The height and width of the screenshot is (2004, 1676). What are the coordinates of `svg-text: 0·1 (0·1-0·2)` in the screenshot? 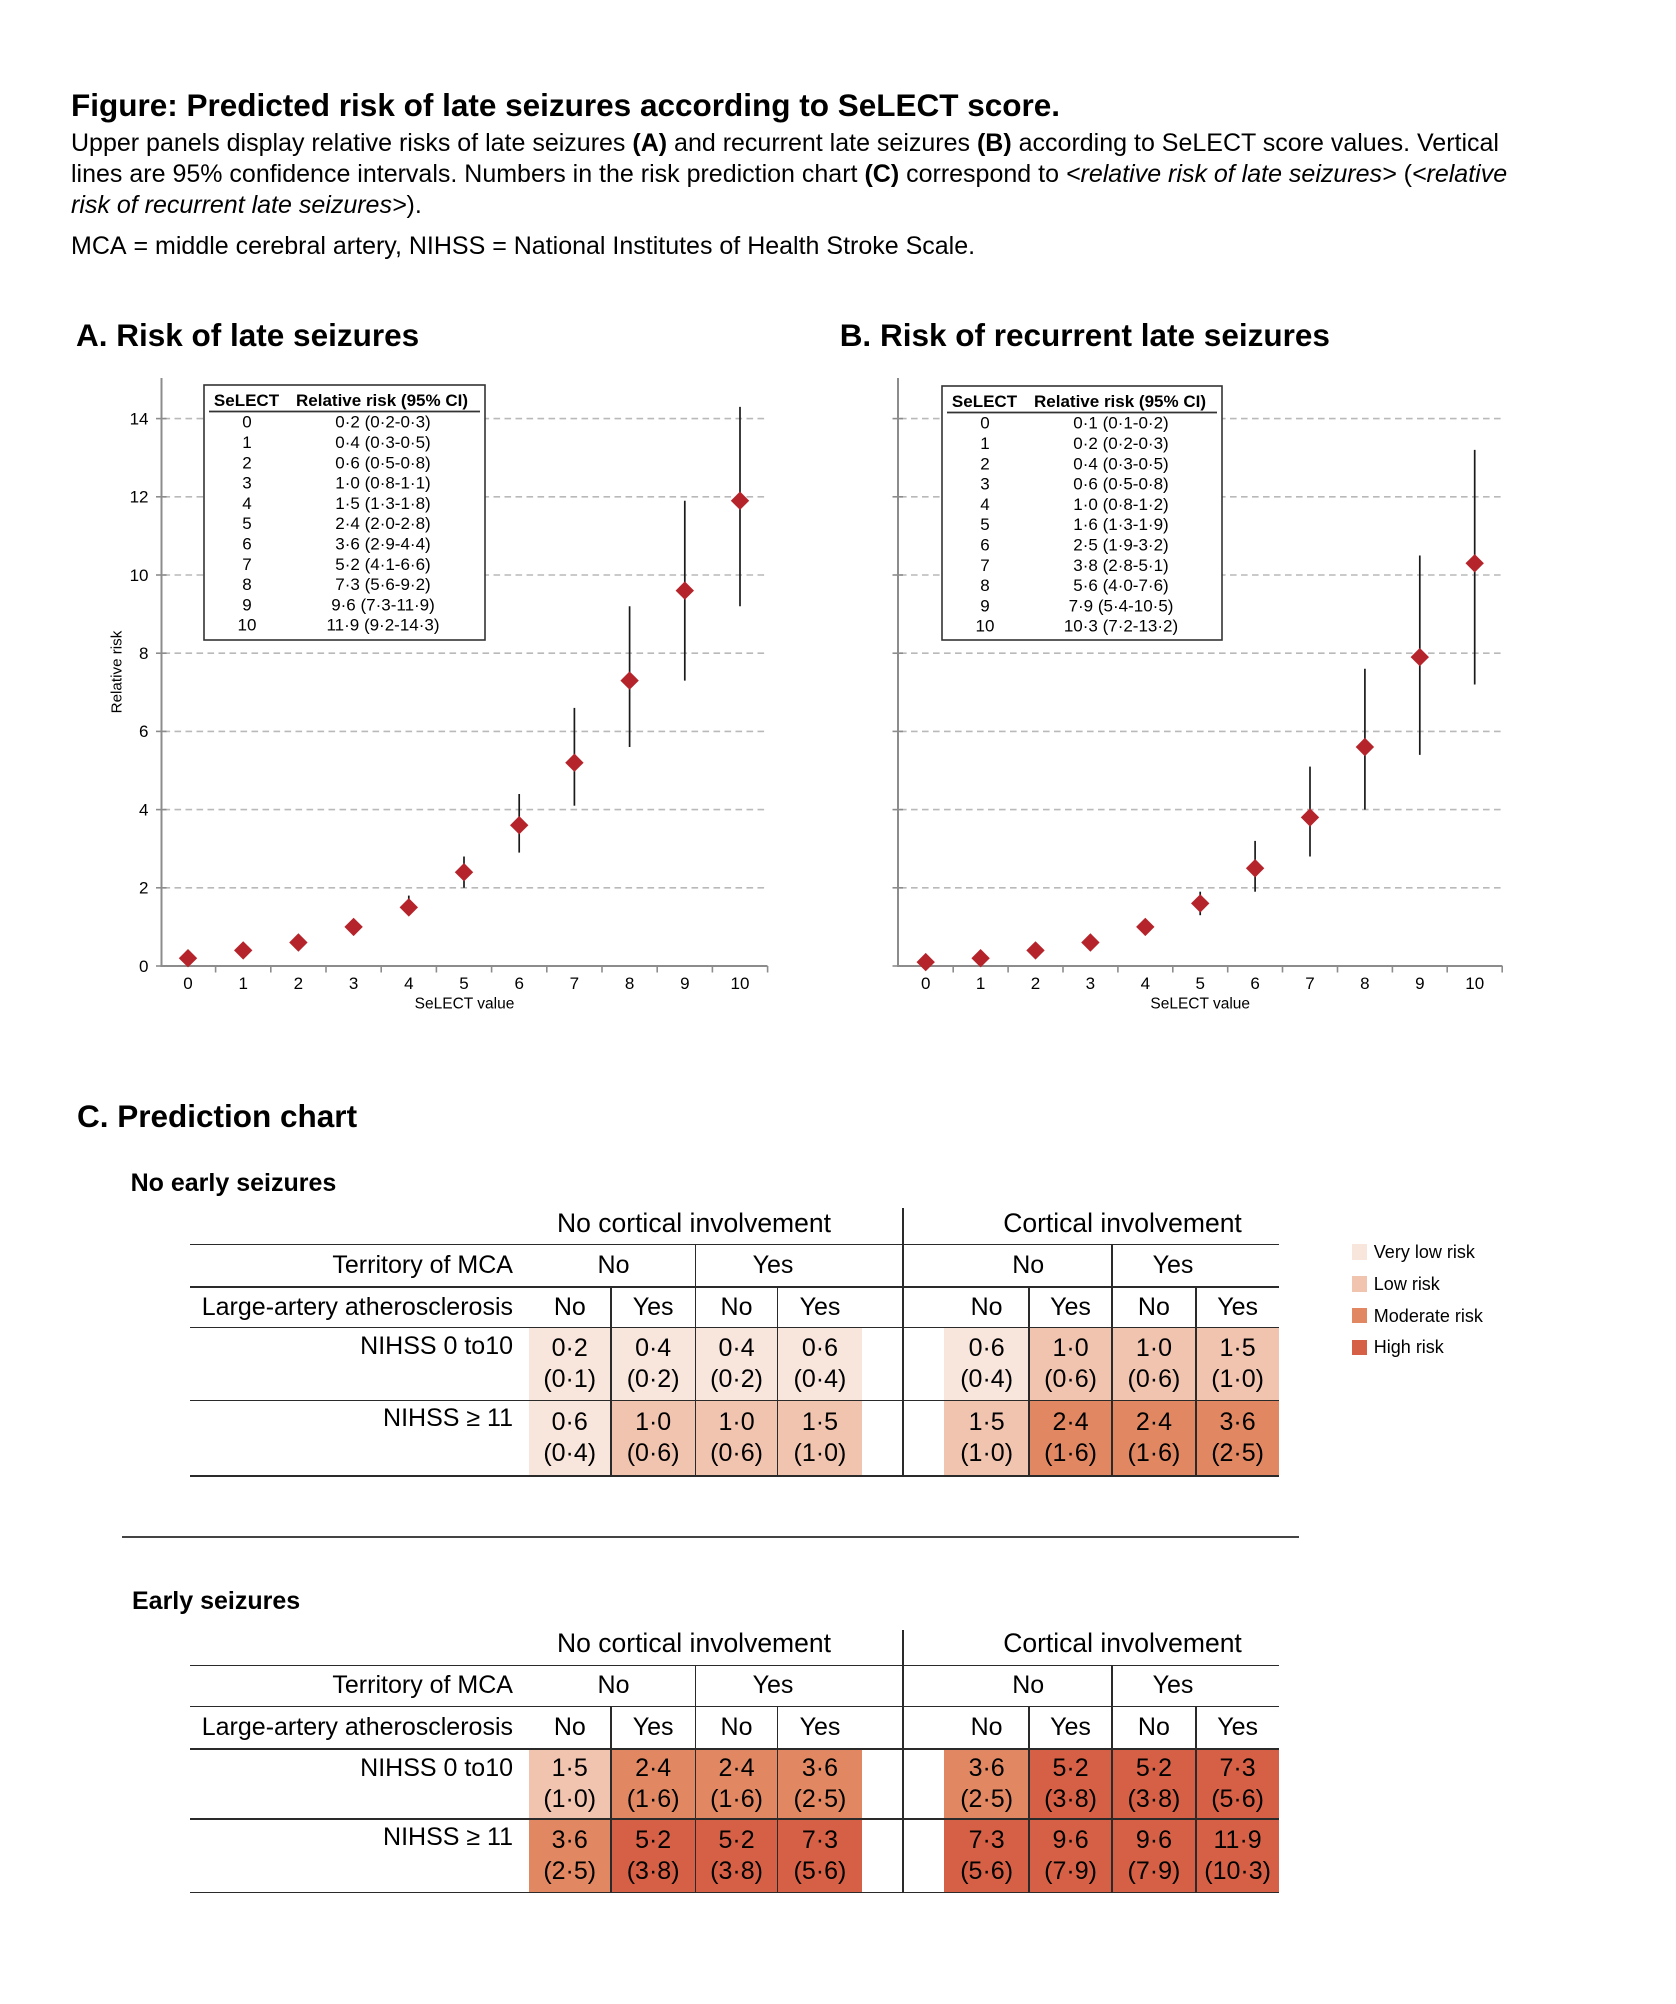 It's located at (1120, 423).